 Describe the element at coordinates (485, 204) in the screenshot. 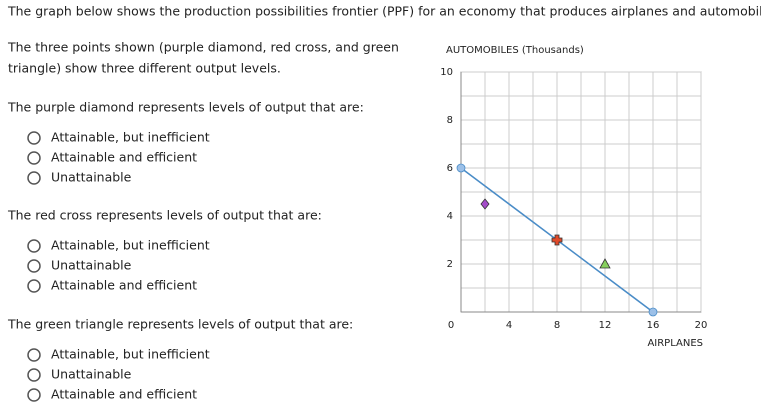

I see `marker-diamond` at that location.